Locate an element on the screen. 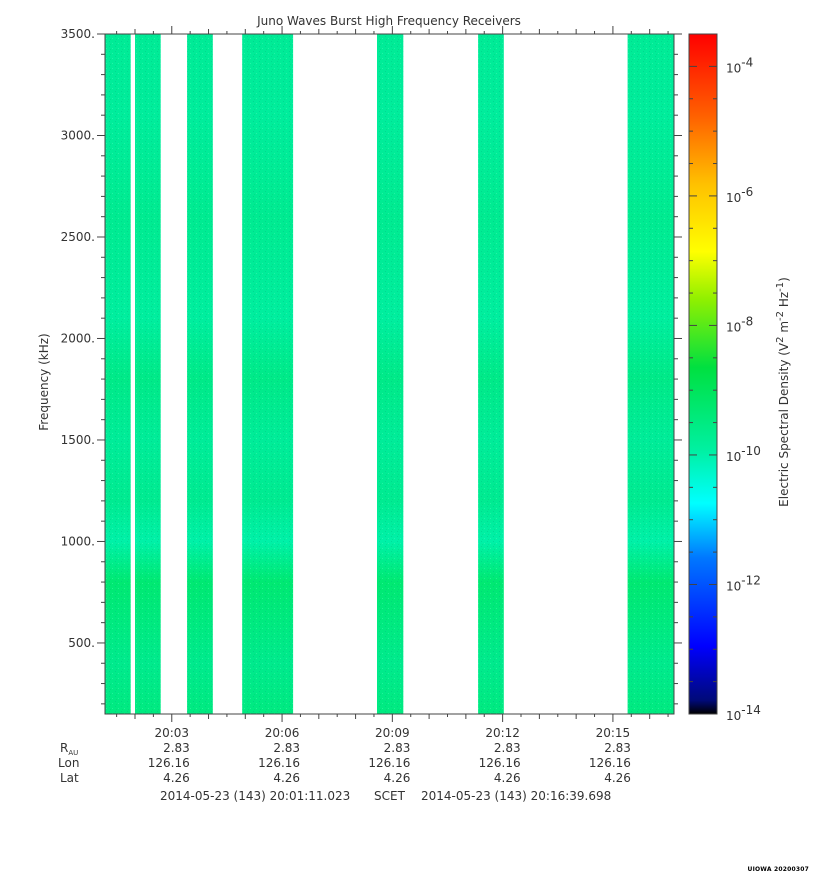 The height and width of the screenshot is (880, 815). colorbar-label: Electric Spectral Density (V2 m-2 Hz-1) is located at coordinates (783, 392).